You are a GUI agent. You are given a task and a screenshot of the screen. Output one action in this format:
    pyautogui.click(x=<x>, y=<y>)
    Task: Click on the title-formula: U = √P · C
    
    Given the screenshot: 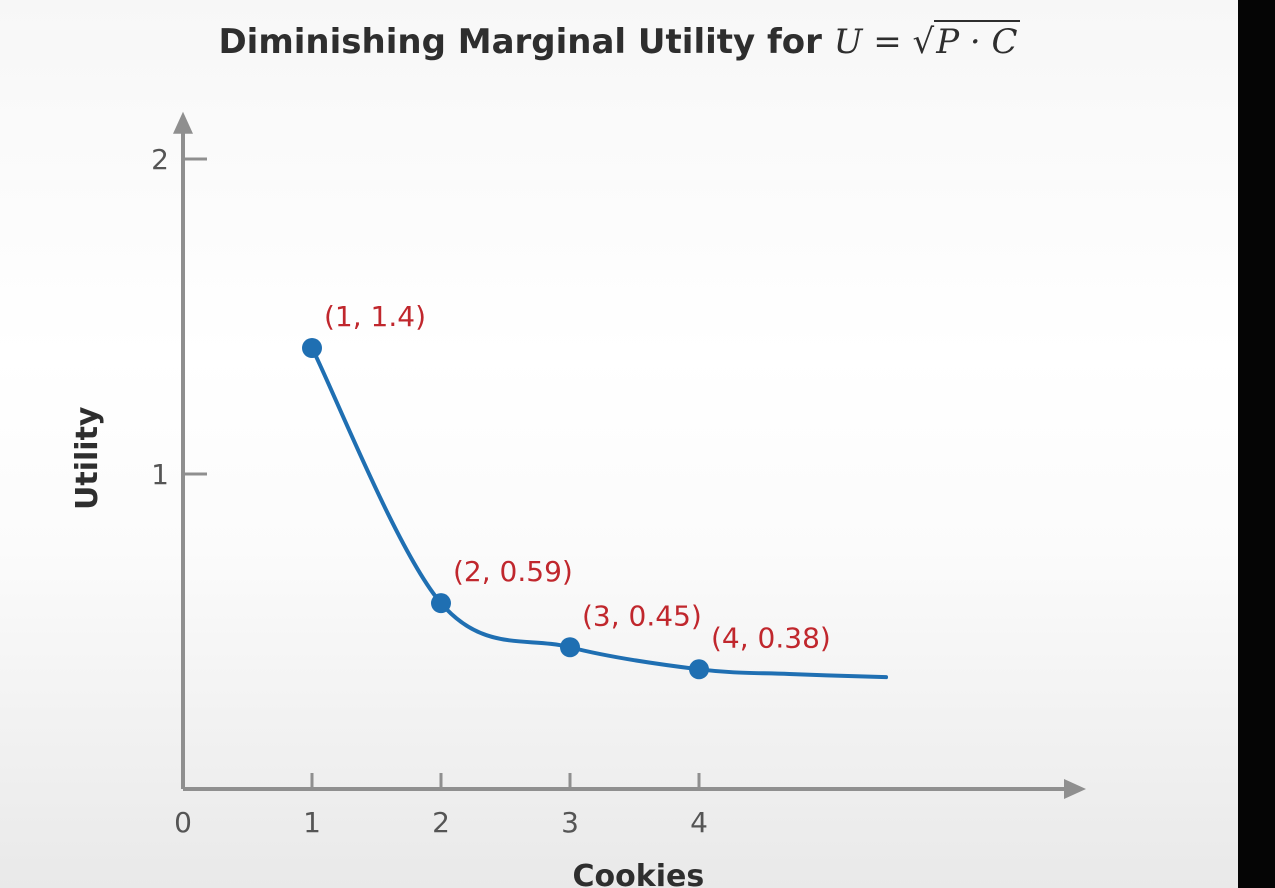 What is the action you would take?
    pyautogui.click(x=927, y=41)
    